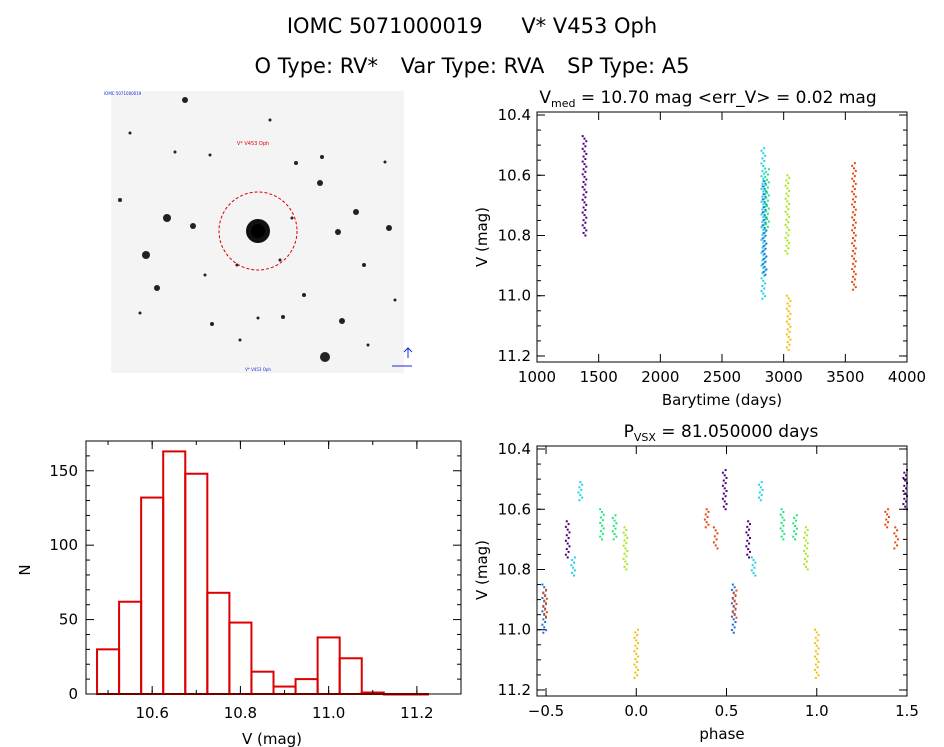  What do you see at coordinates (725, 98) in the screenshot?
I see `lightcurve-title-post: = 10.70 mag <err_V> = 0.02 mag` at bounding box center [725, 98].